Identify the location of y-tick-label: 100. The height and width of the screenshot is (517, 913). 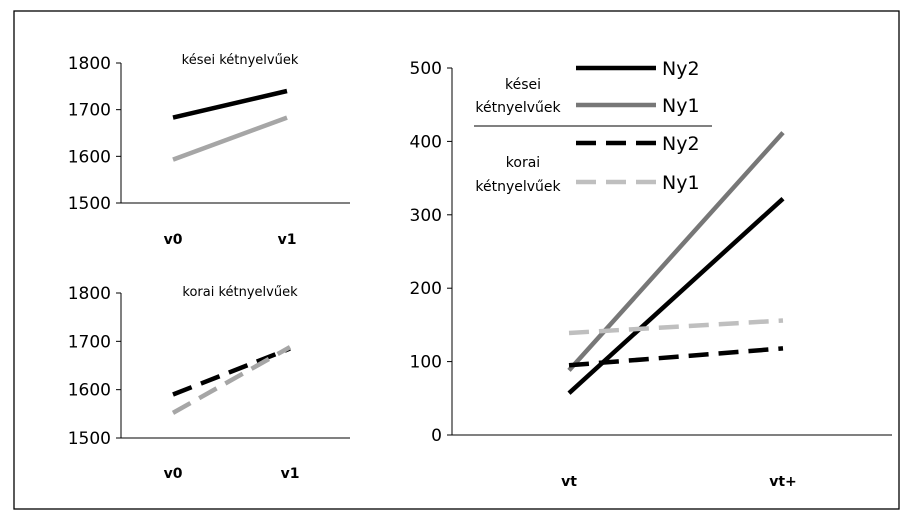
(426, 363).